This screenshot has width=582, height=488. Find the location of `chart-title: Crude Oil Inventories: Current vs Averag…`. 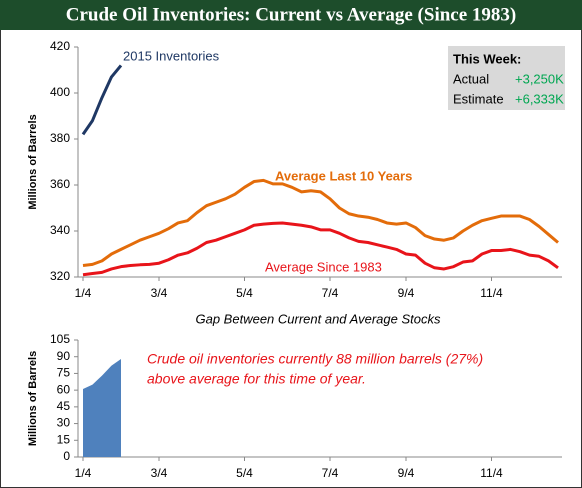

chart-title: Crude Oil Inventories: Current vs Averag… is located at coordinates (291, 14).